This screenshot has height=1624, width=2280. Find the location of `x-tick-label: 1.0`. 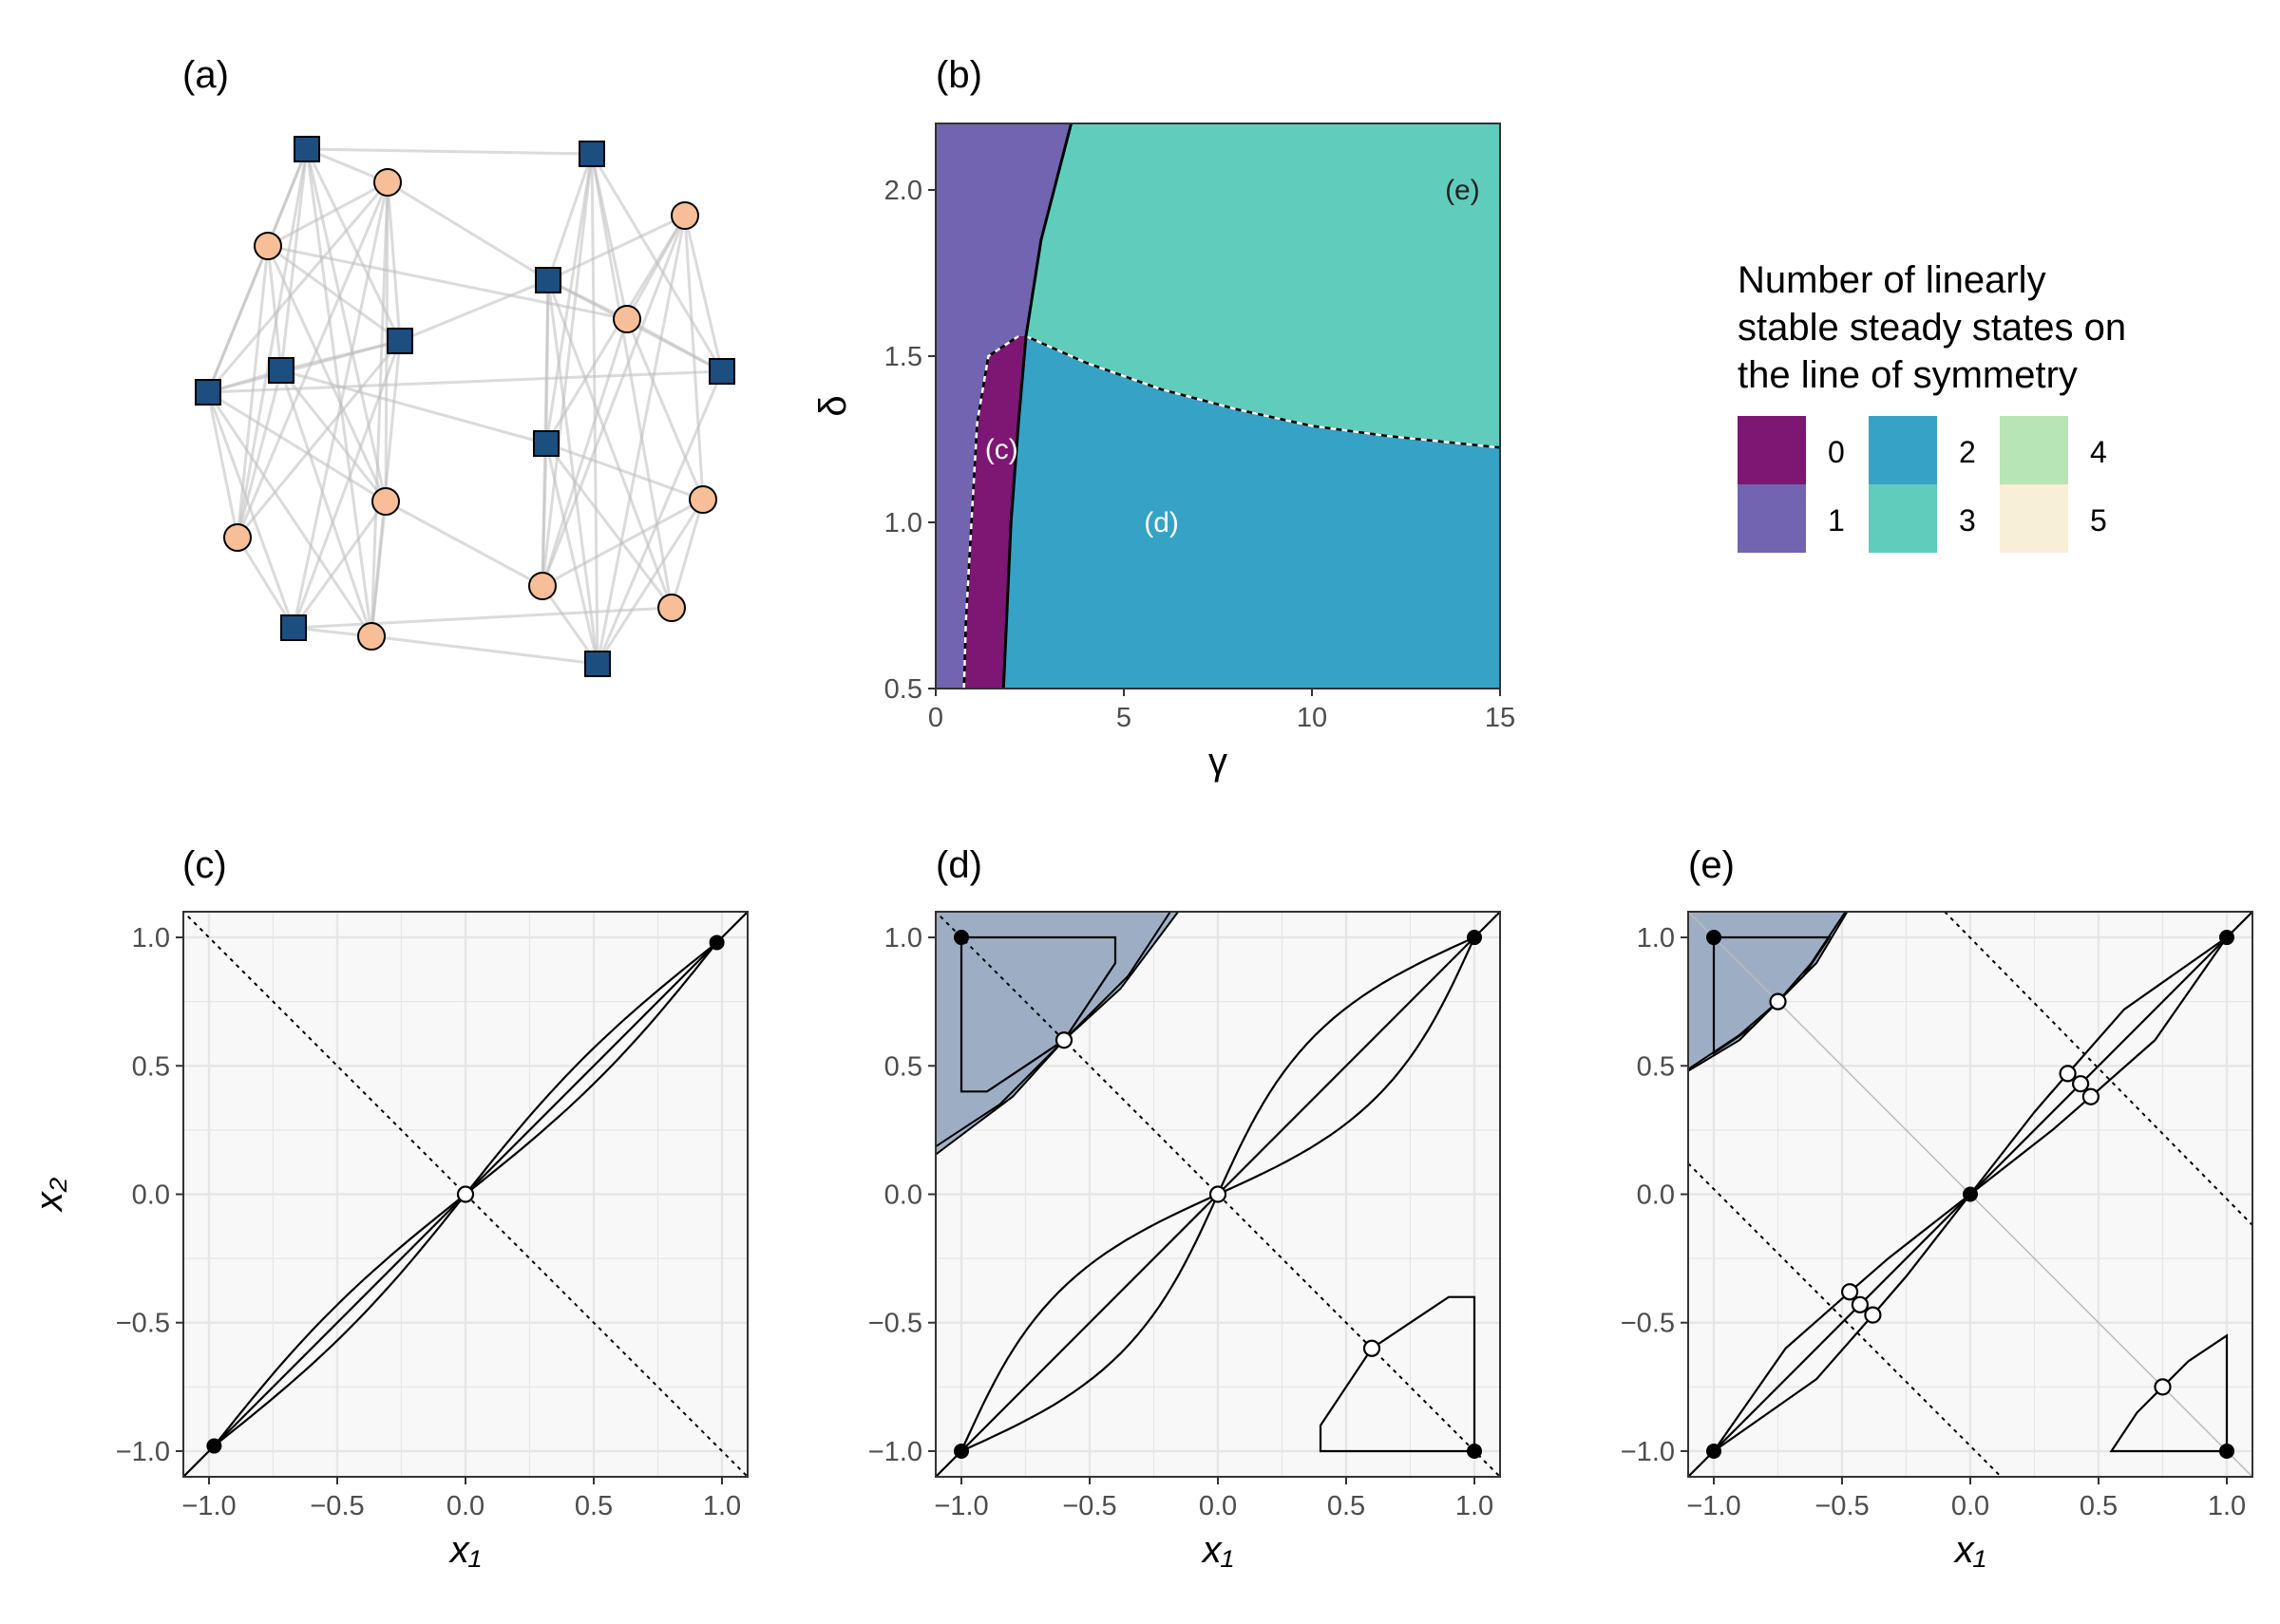

x-tick-label: 1.0 is located at coordinates (1474, 1506).